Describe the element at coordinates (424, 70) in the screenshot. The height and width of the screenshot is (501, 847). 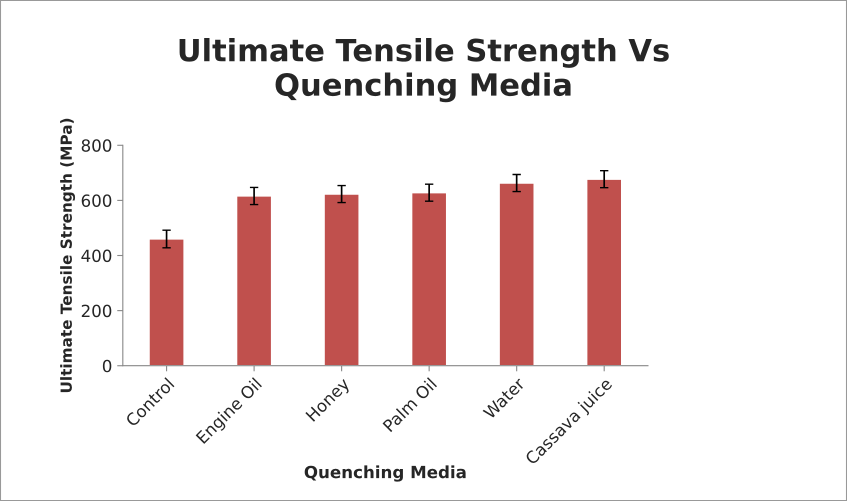
I see `chart-title: Ultimate Tensile Strength Vs Quenching Media` at that location.